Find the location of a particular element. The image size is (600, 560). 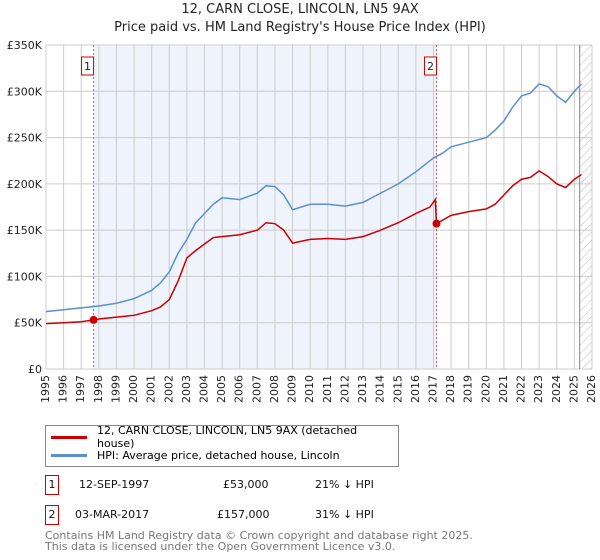

x-tick-label: 2002 is located at coordinates (168, 389).